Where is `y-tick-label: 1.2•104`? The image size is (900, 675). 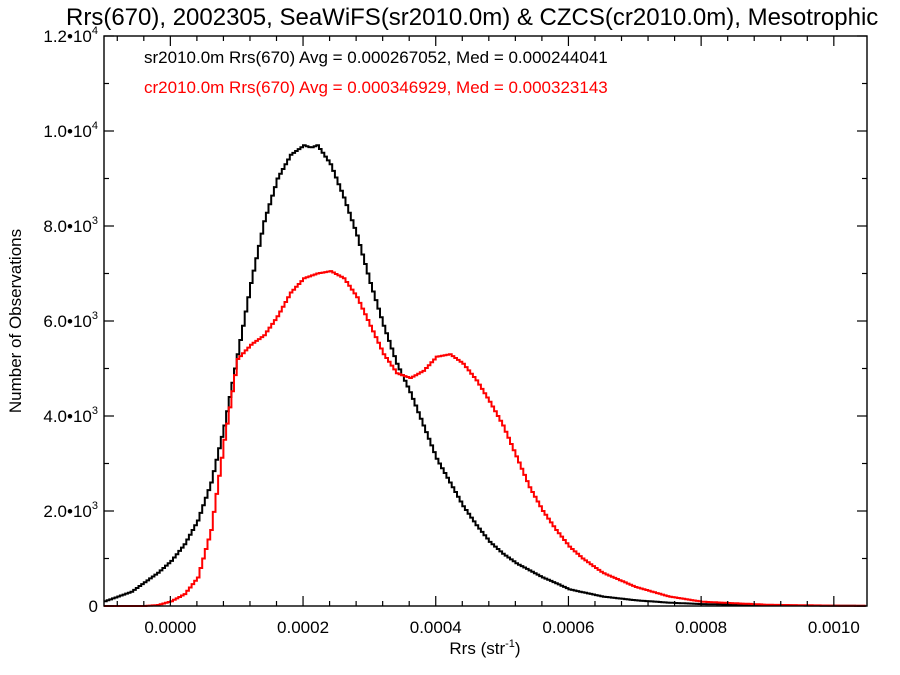
y-tick-label: 1.2•104 is located at coordinates (70, 35).